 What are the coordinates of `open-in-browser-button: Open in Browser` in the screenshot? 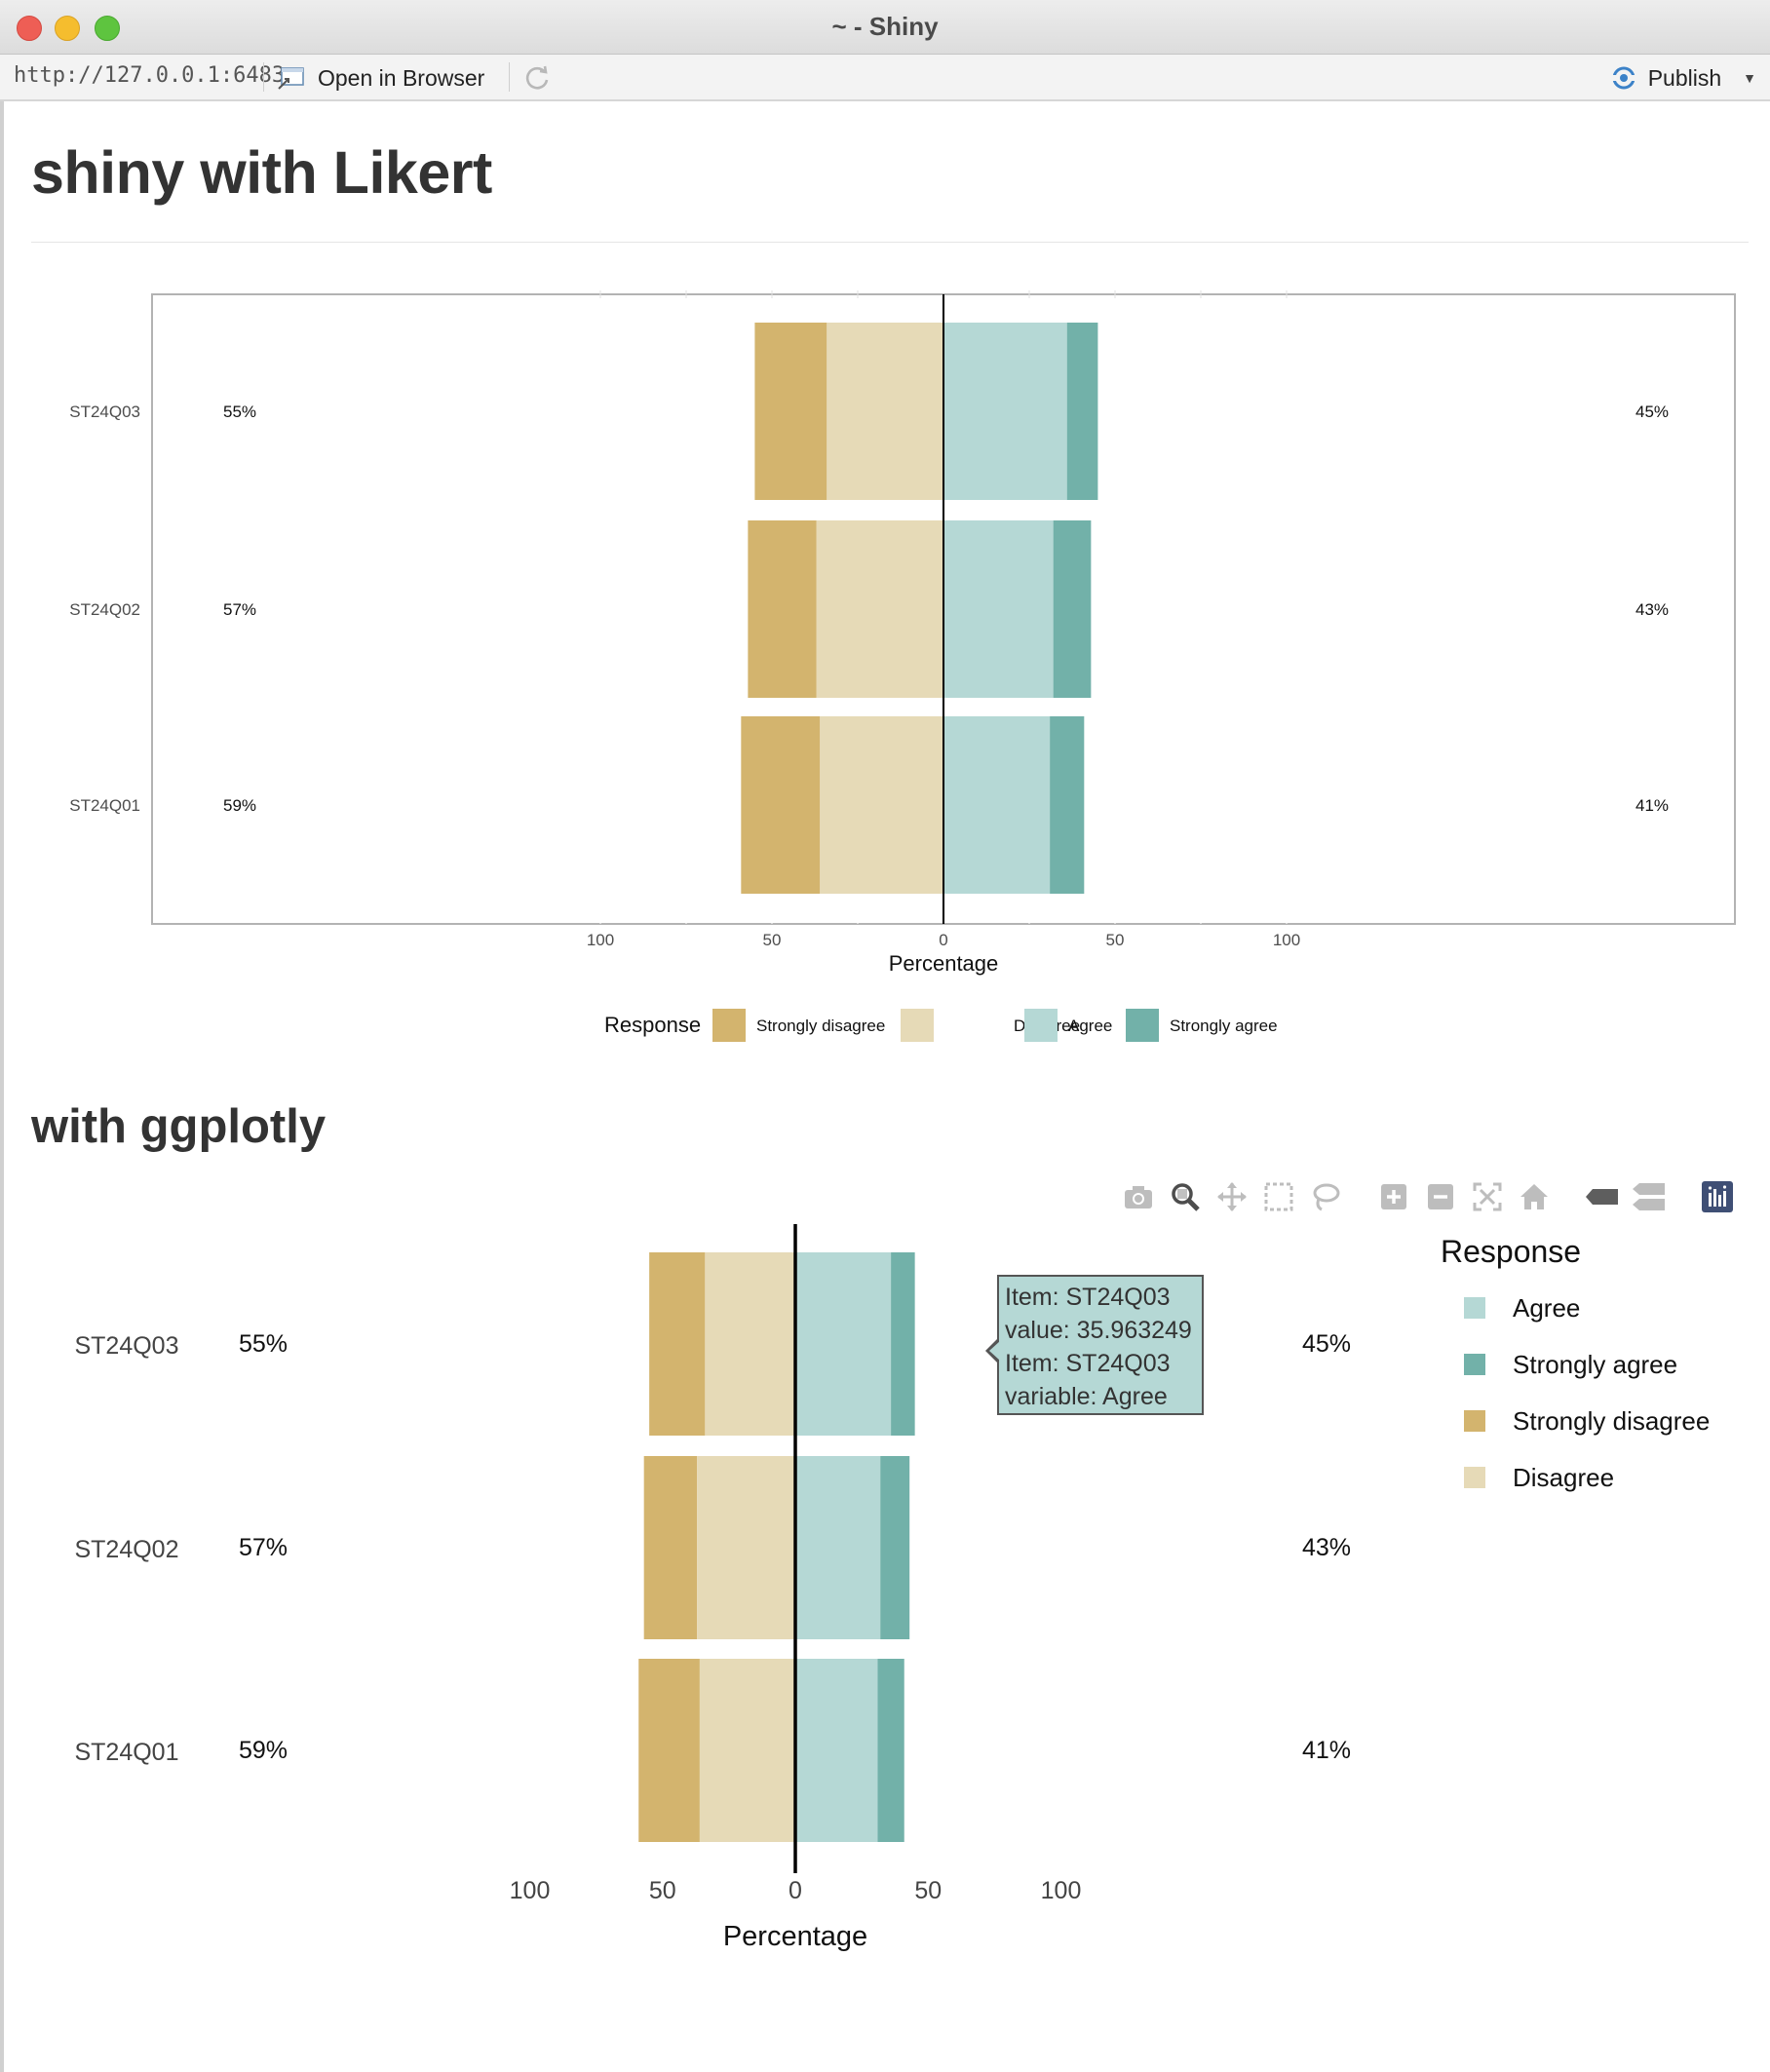 It's located at (380, 78).